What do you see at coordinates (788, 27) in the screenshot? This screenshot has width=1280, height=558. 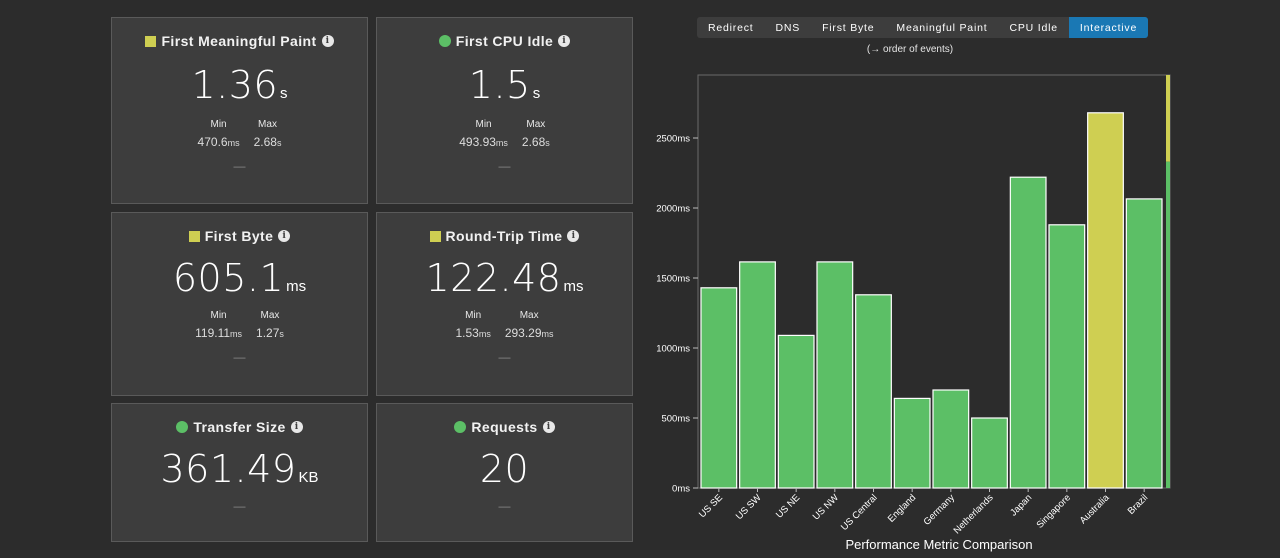 I see `tab-dns: DNS` at bounding box center [788, 27].